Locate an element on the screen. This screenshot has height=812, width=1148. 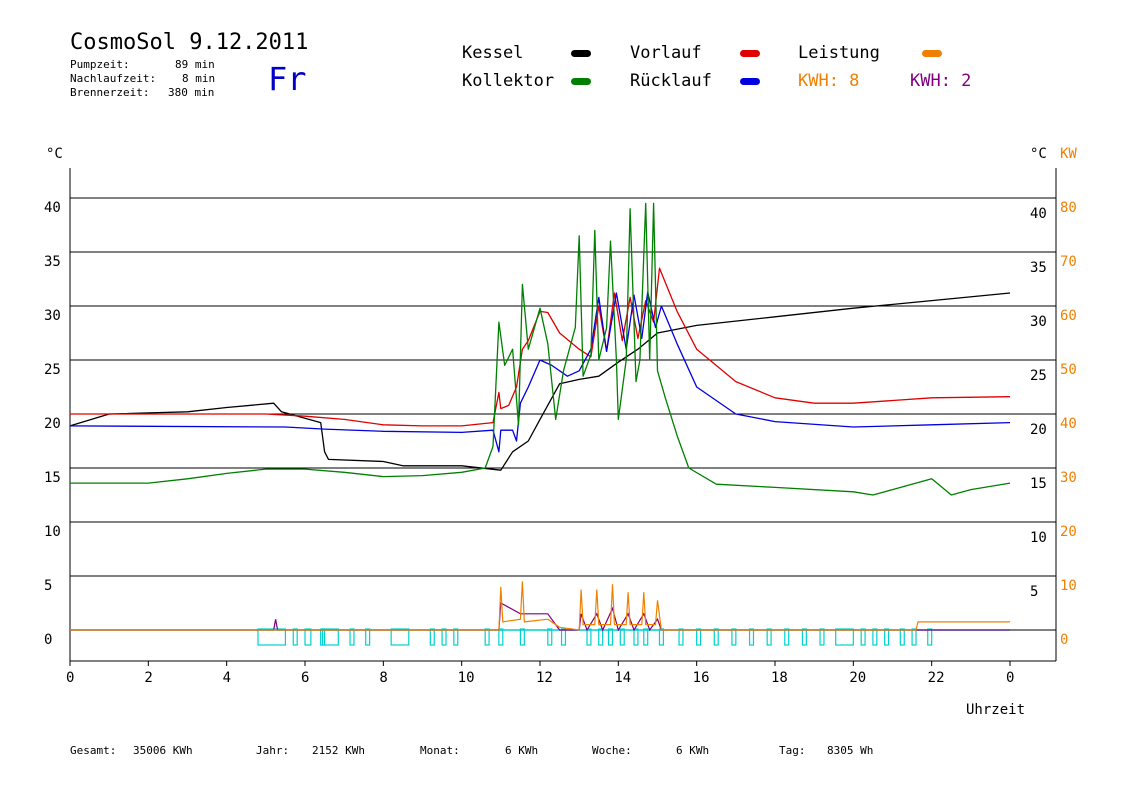
legend-kessel-swatch is located at coordinates (581, 53).